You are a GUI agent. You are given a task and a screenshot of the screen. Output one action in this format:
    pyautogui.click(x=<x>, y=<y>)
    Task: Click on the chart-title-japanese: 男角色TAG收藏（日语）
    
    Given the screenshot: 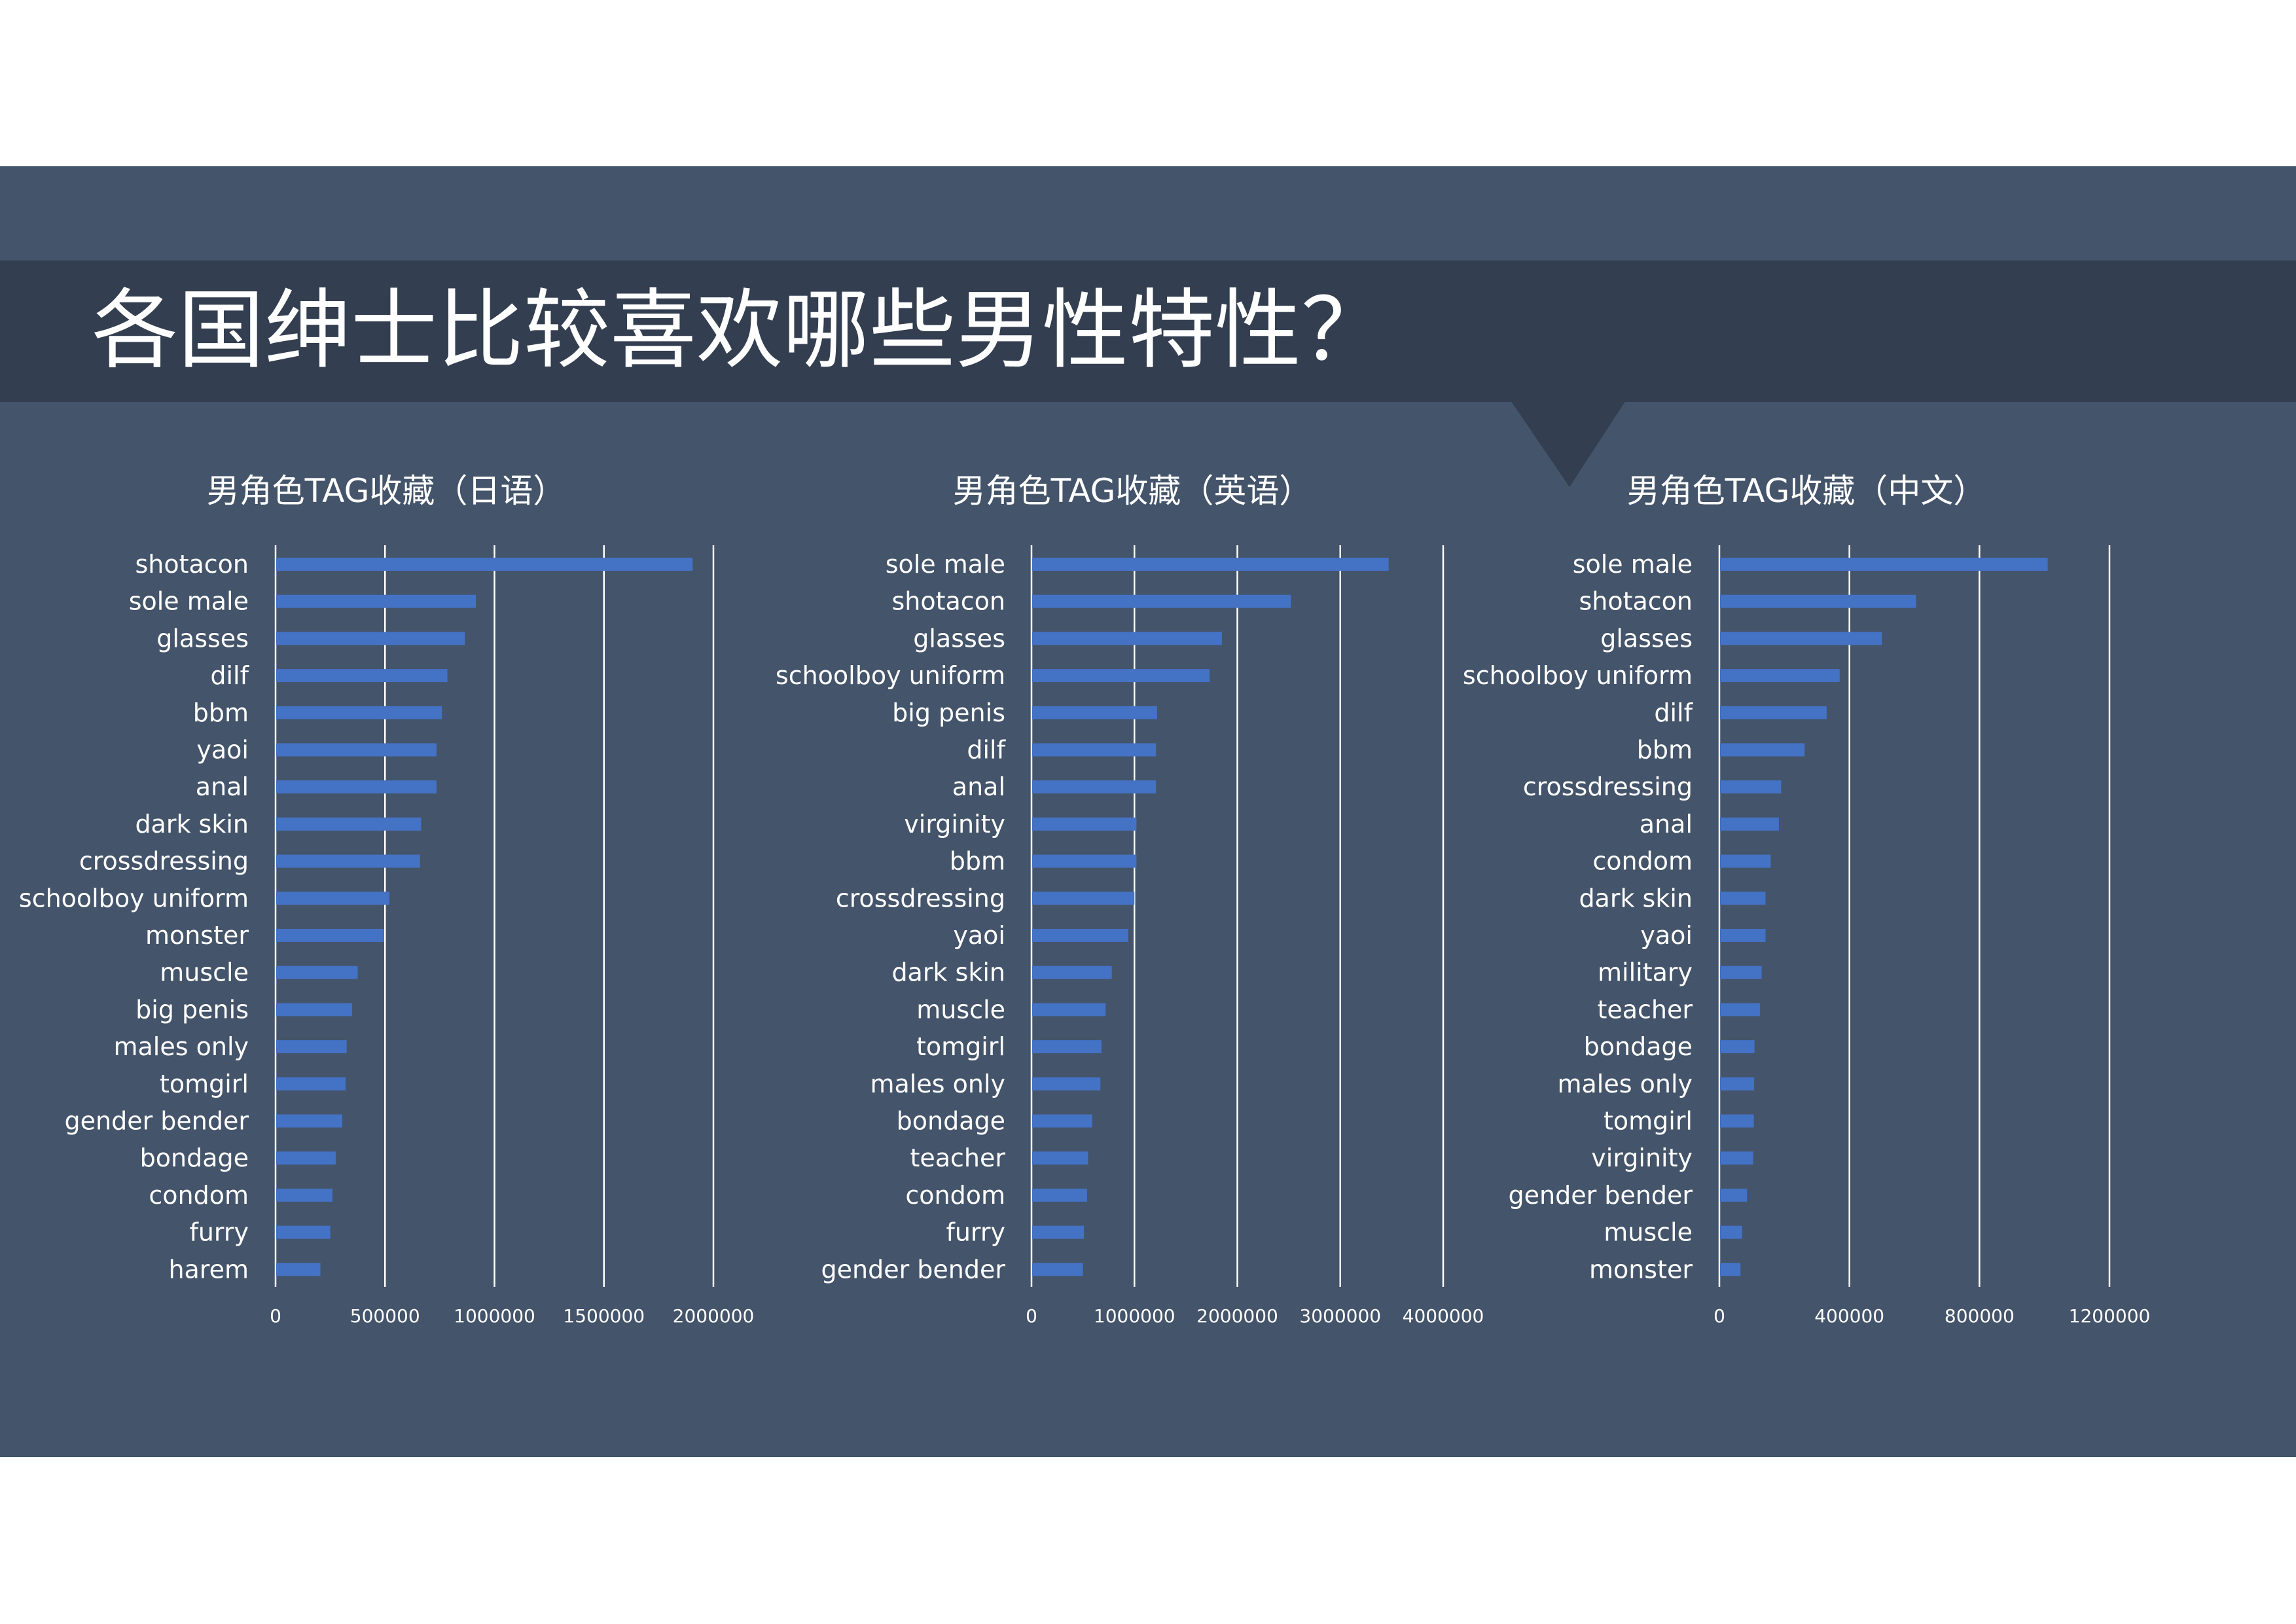 What is the action you would take?
    pyautogui.click(x=386, y=491)
    